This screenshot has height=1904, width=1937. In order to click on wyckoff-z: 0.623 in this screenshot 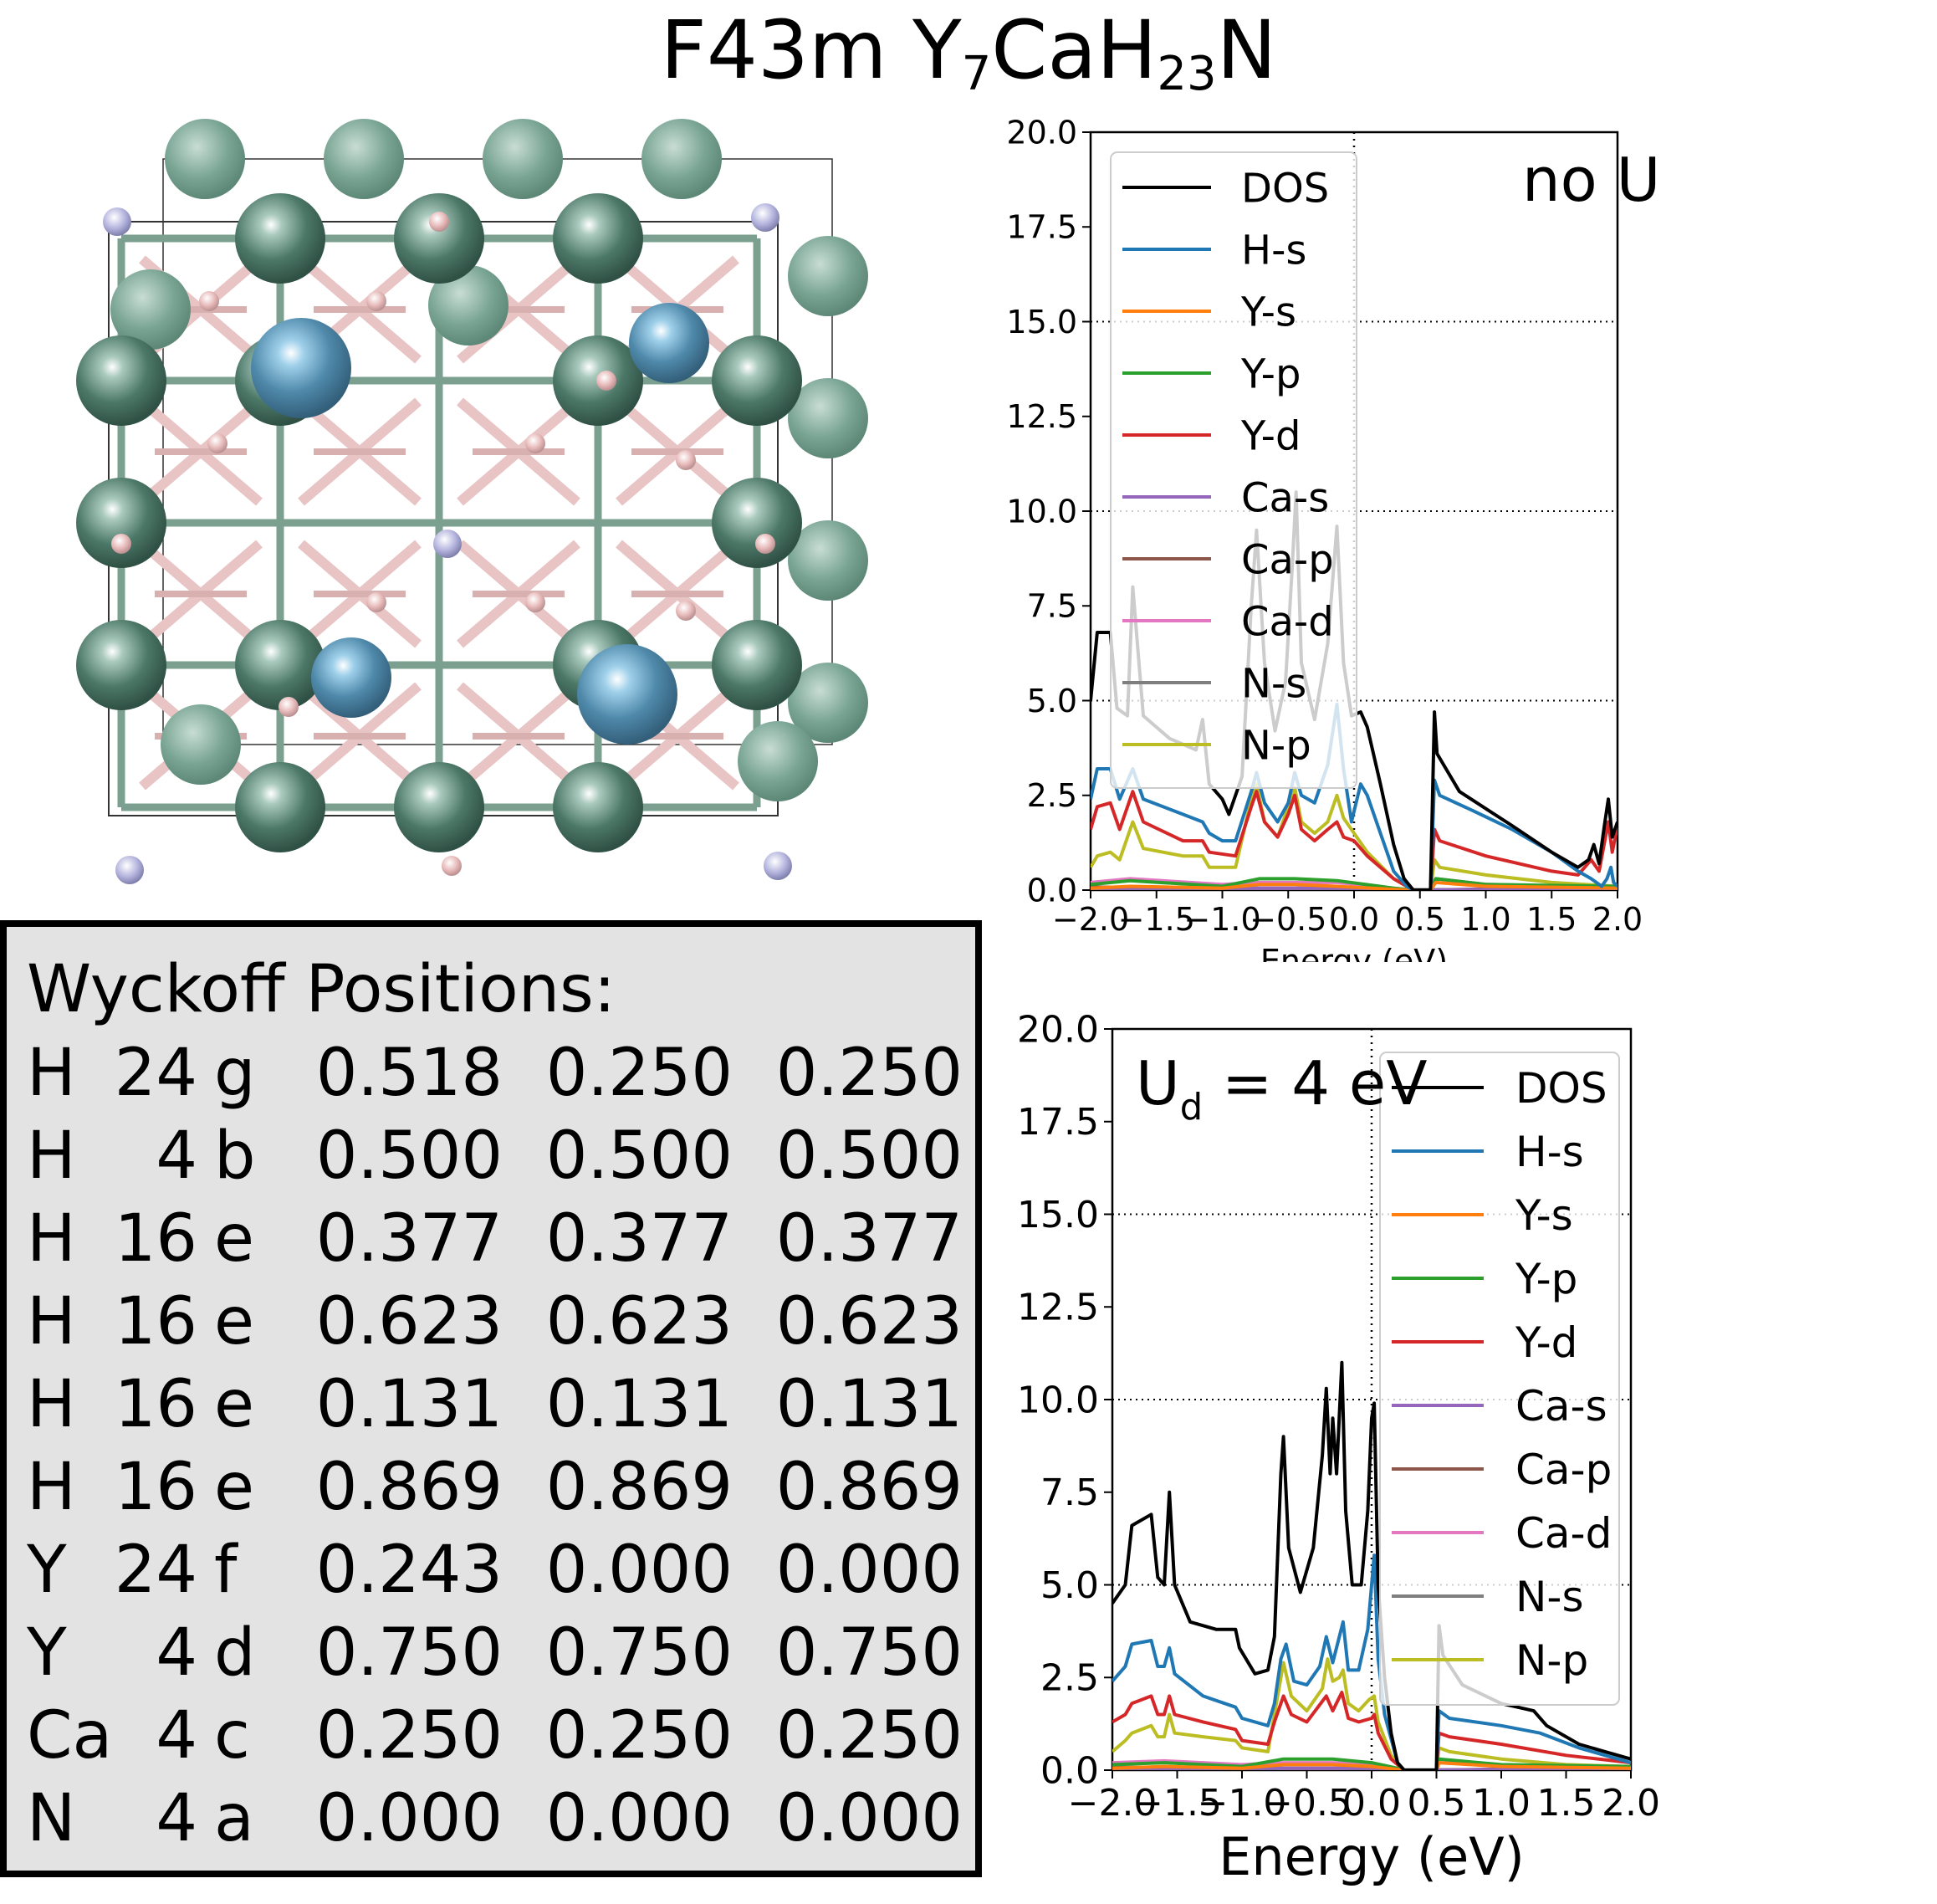, I will do `click(869, 1321)`.